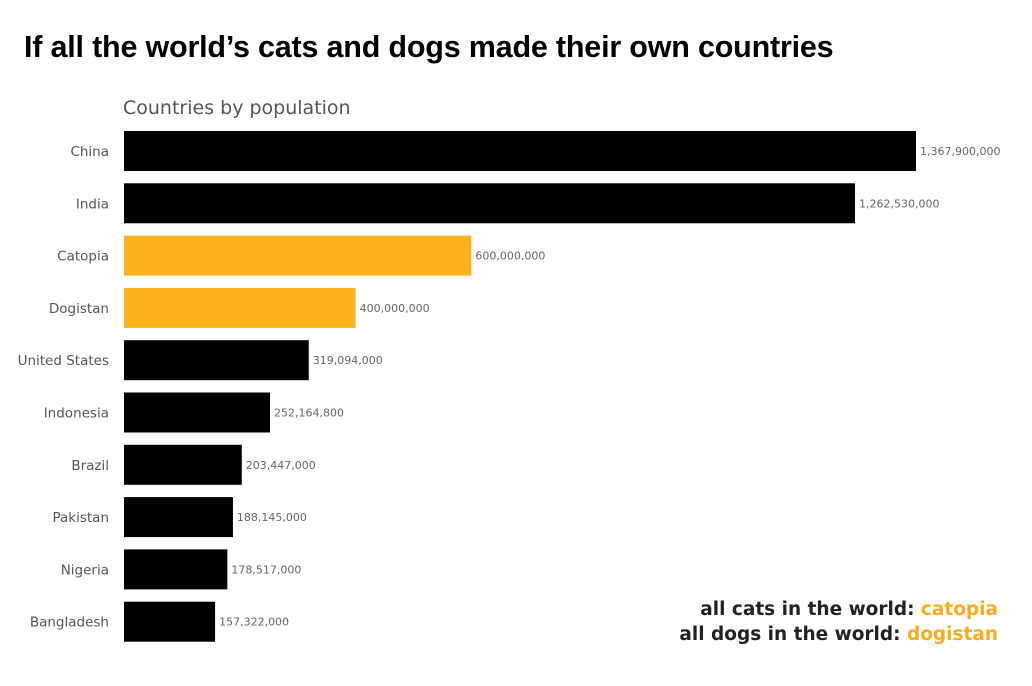  I want to click on category-label: Nigeria, so click(85, 570).